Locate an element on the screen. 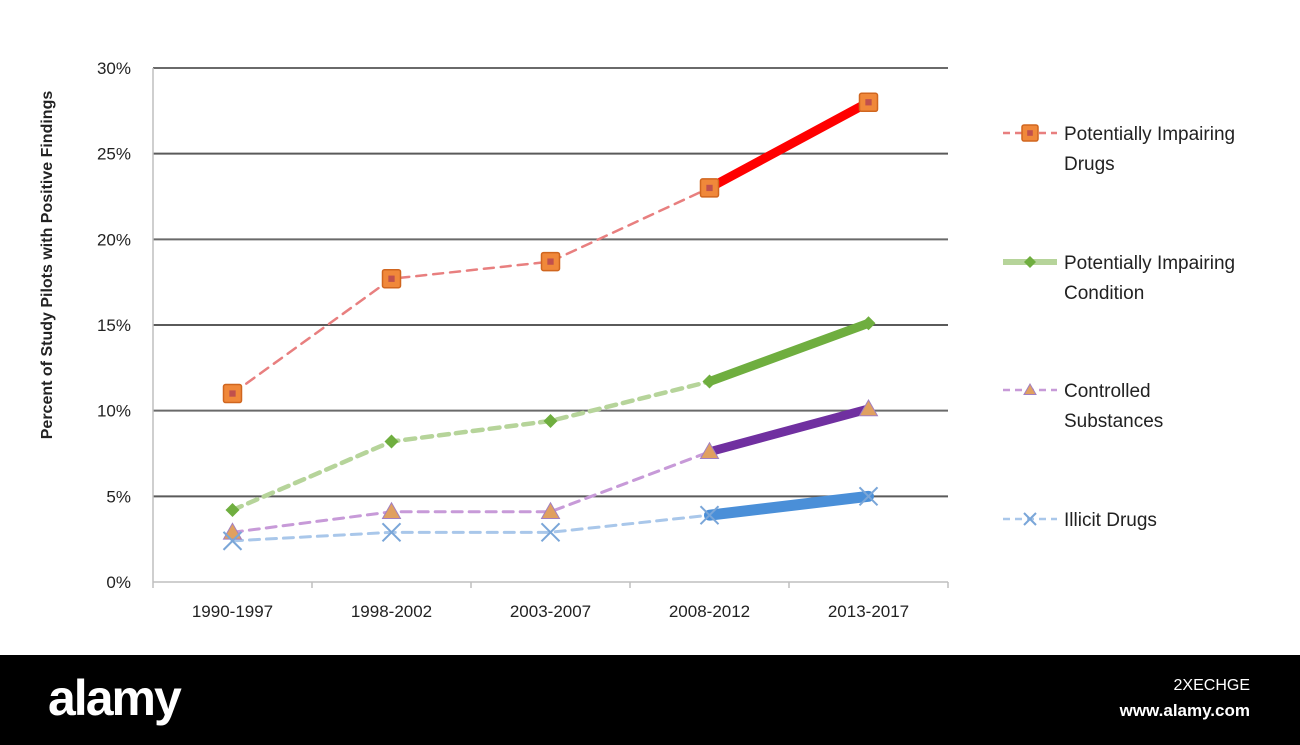  legend-item: Illicit Drugs is located at coordinates (1080, 520).